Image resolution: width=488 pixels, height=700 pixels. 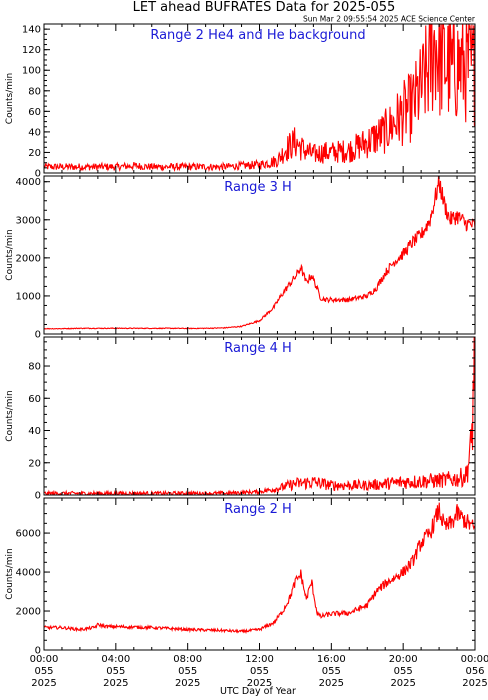 I want to click on y-tick-label: 1000, so click(x=28, y=296).